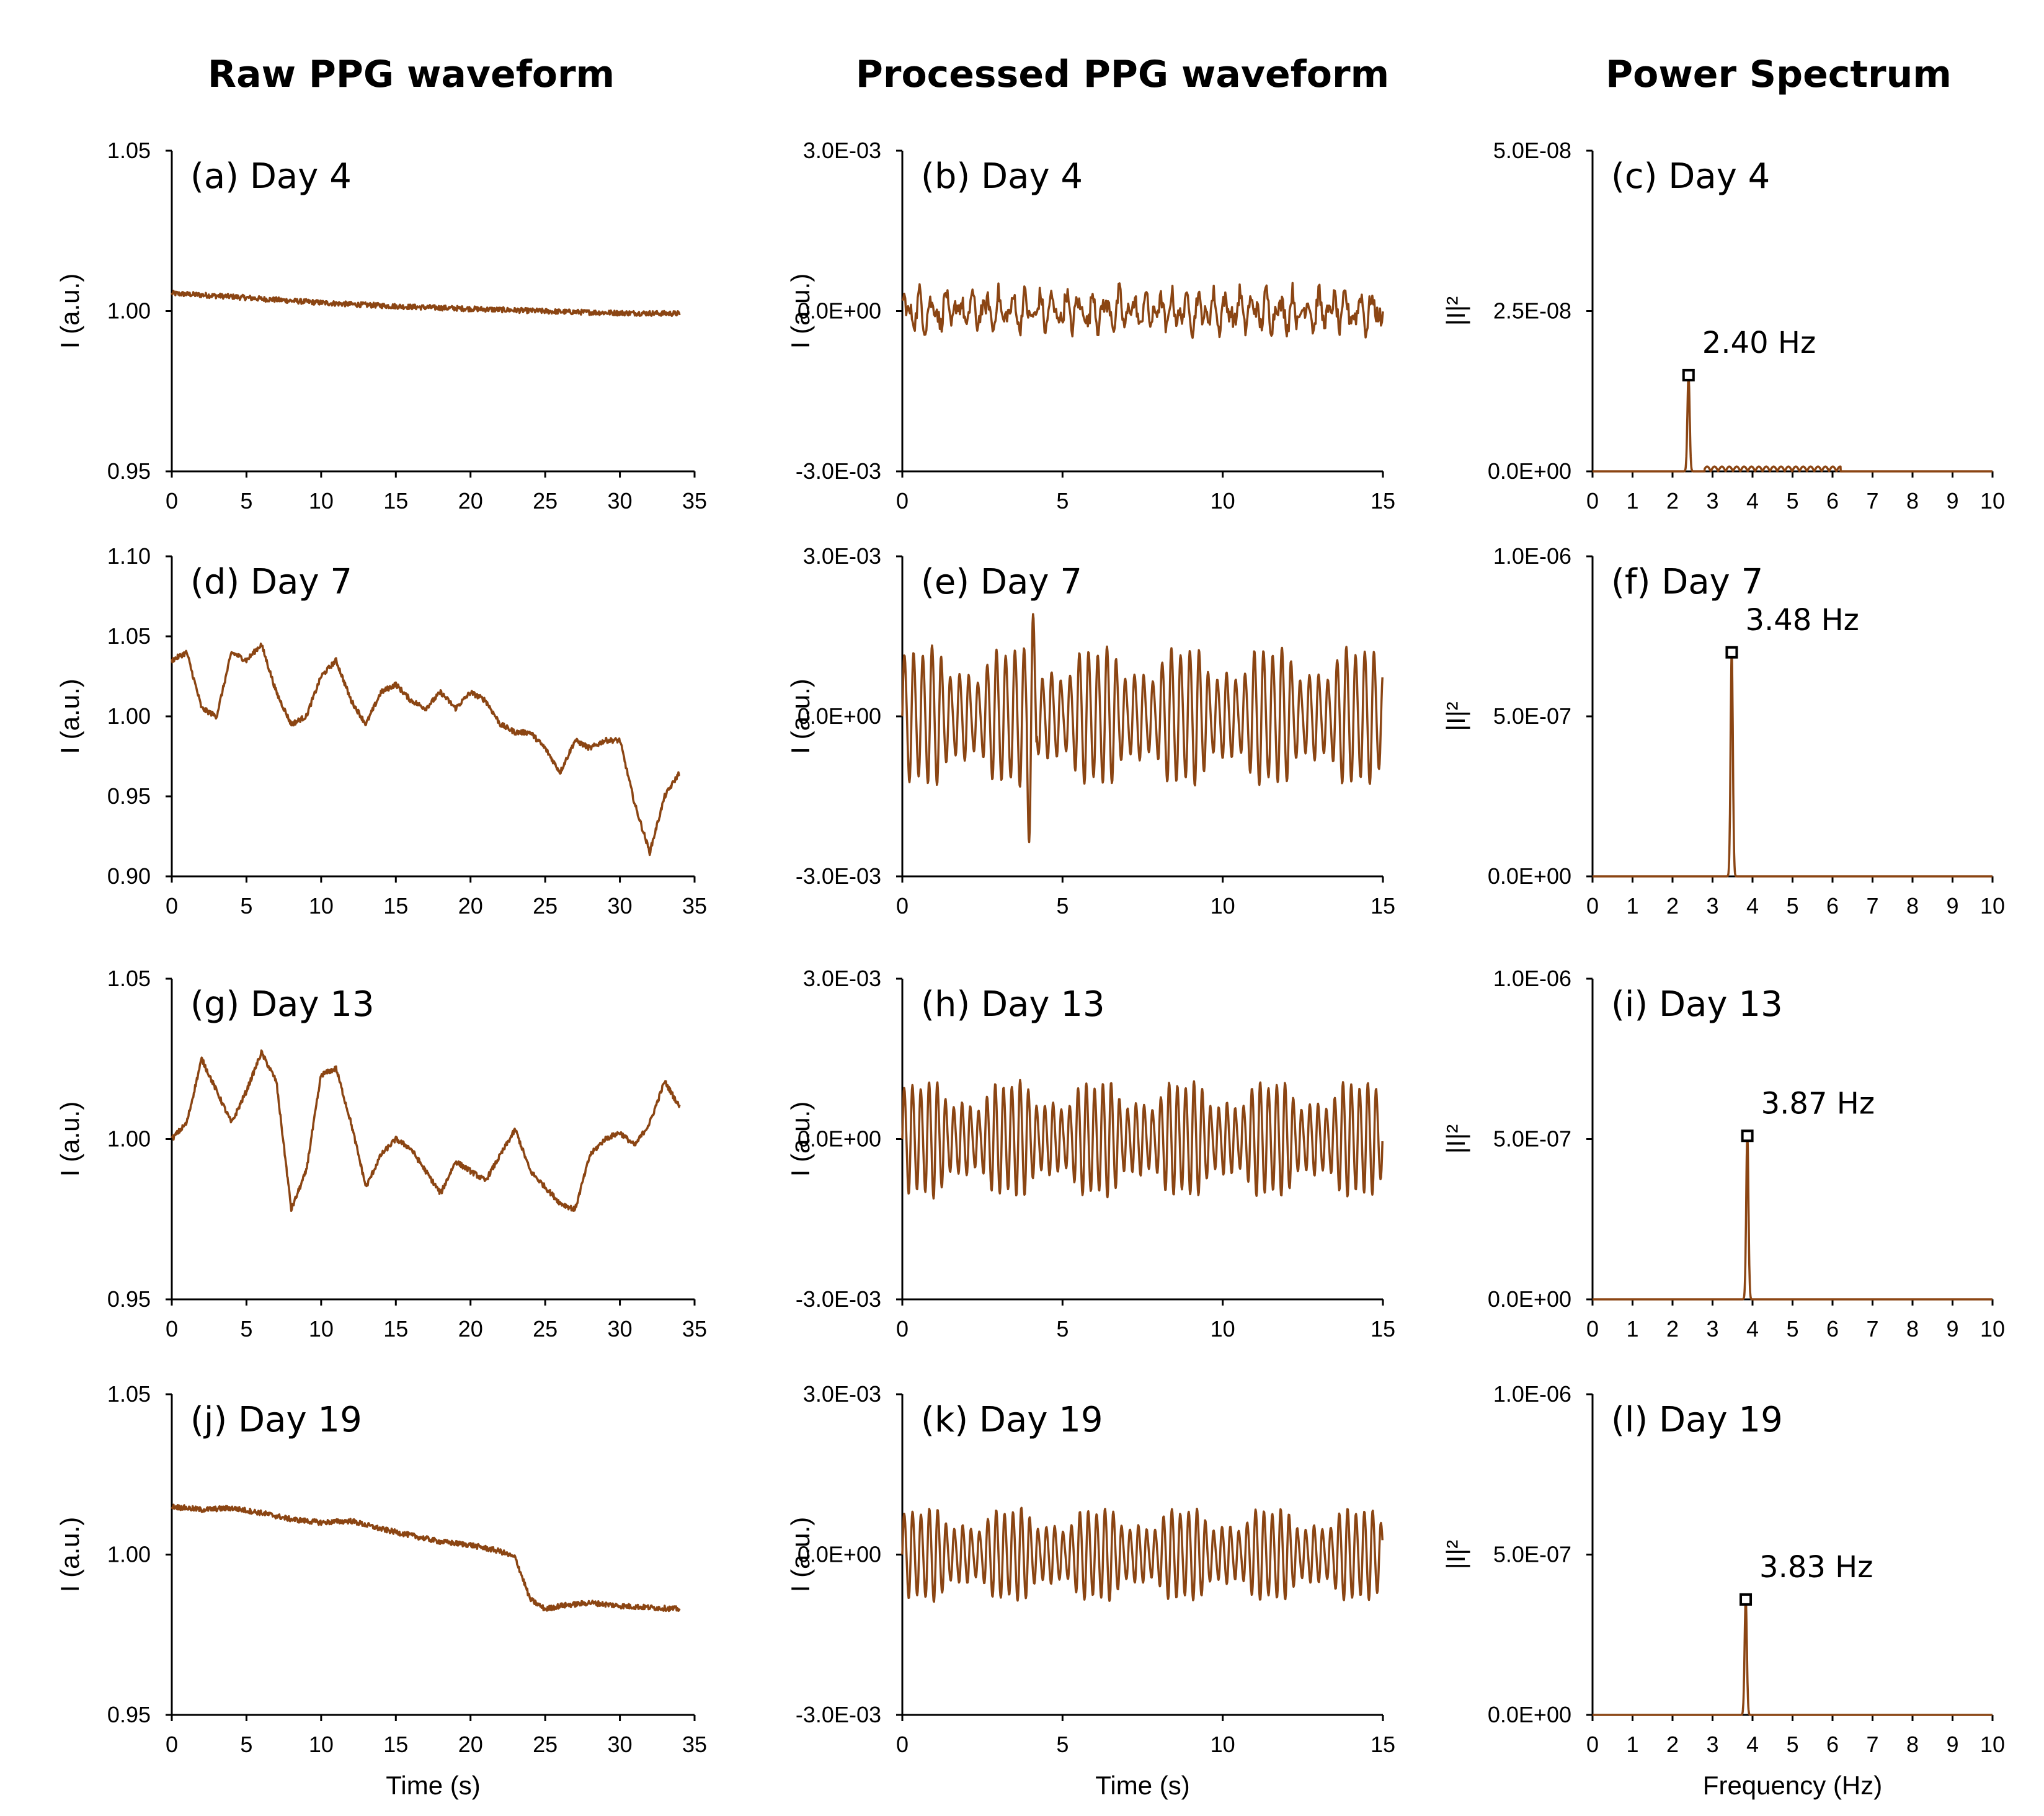  Describe the element at coordinates (1632, 1329) in the screenshot. I see `x-tick-label: 1` at that location.